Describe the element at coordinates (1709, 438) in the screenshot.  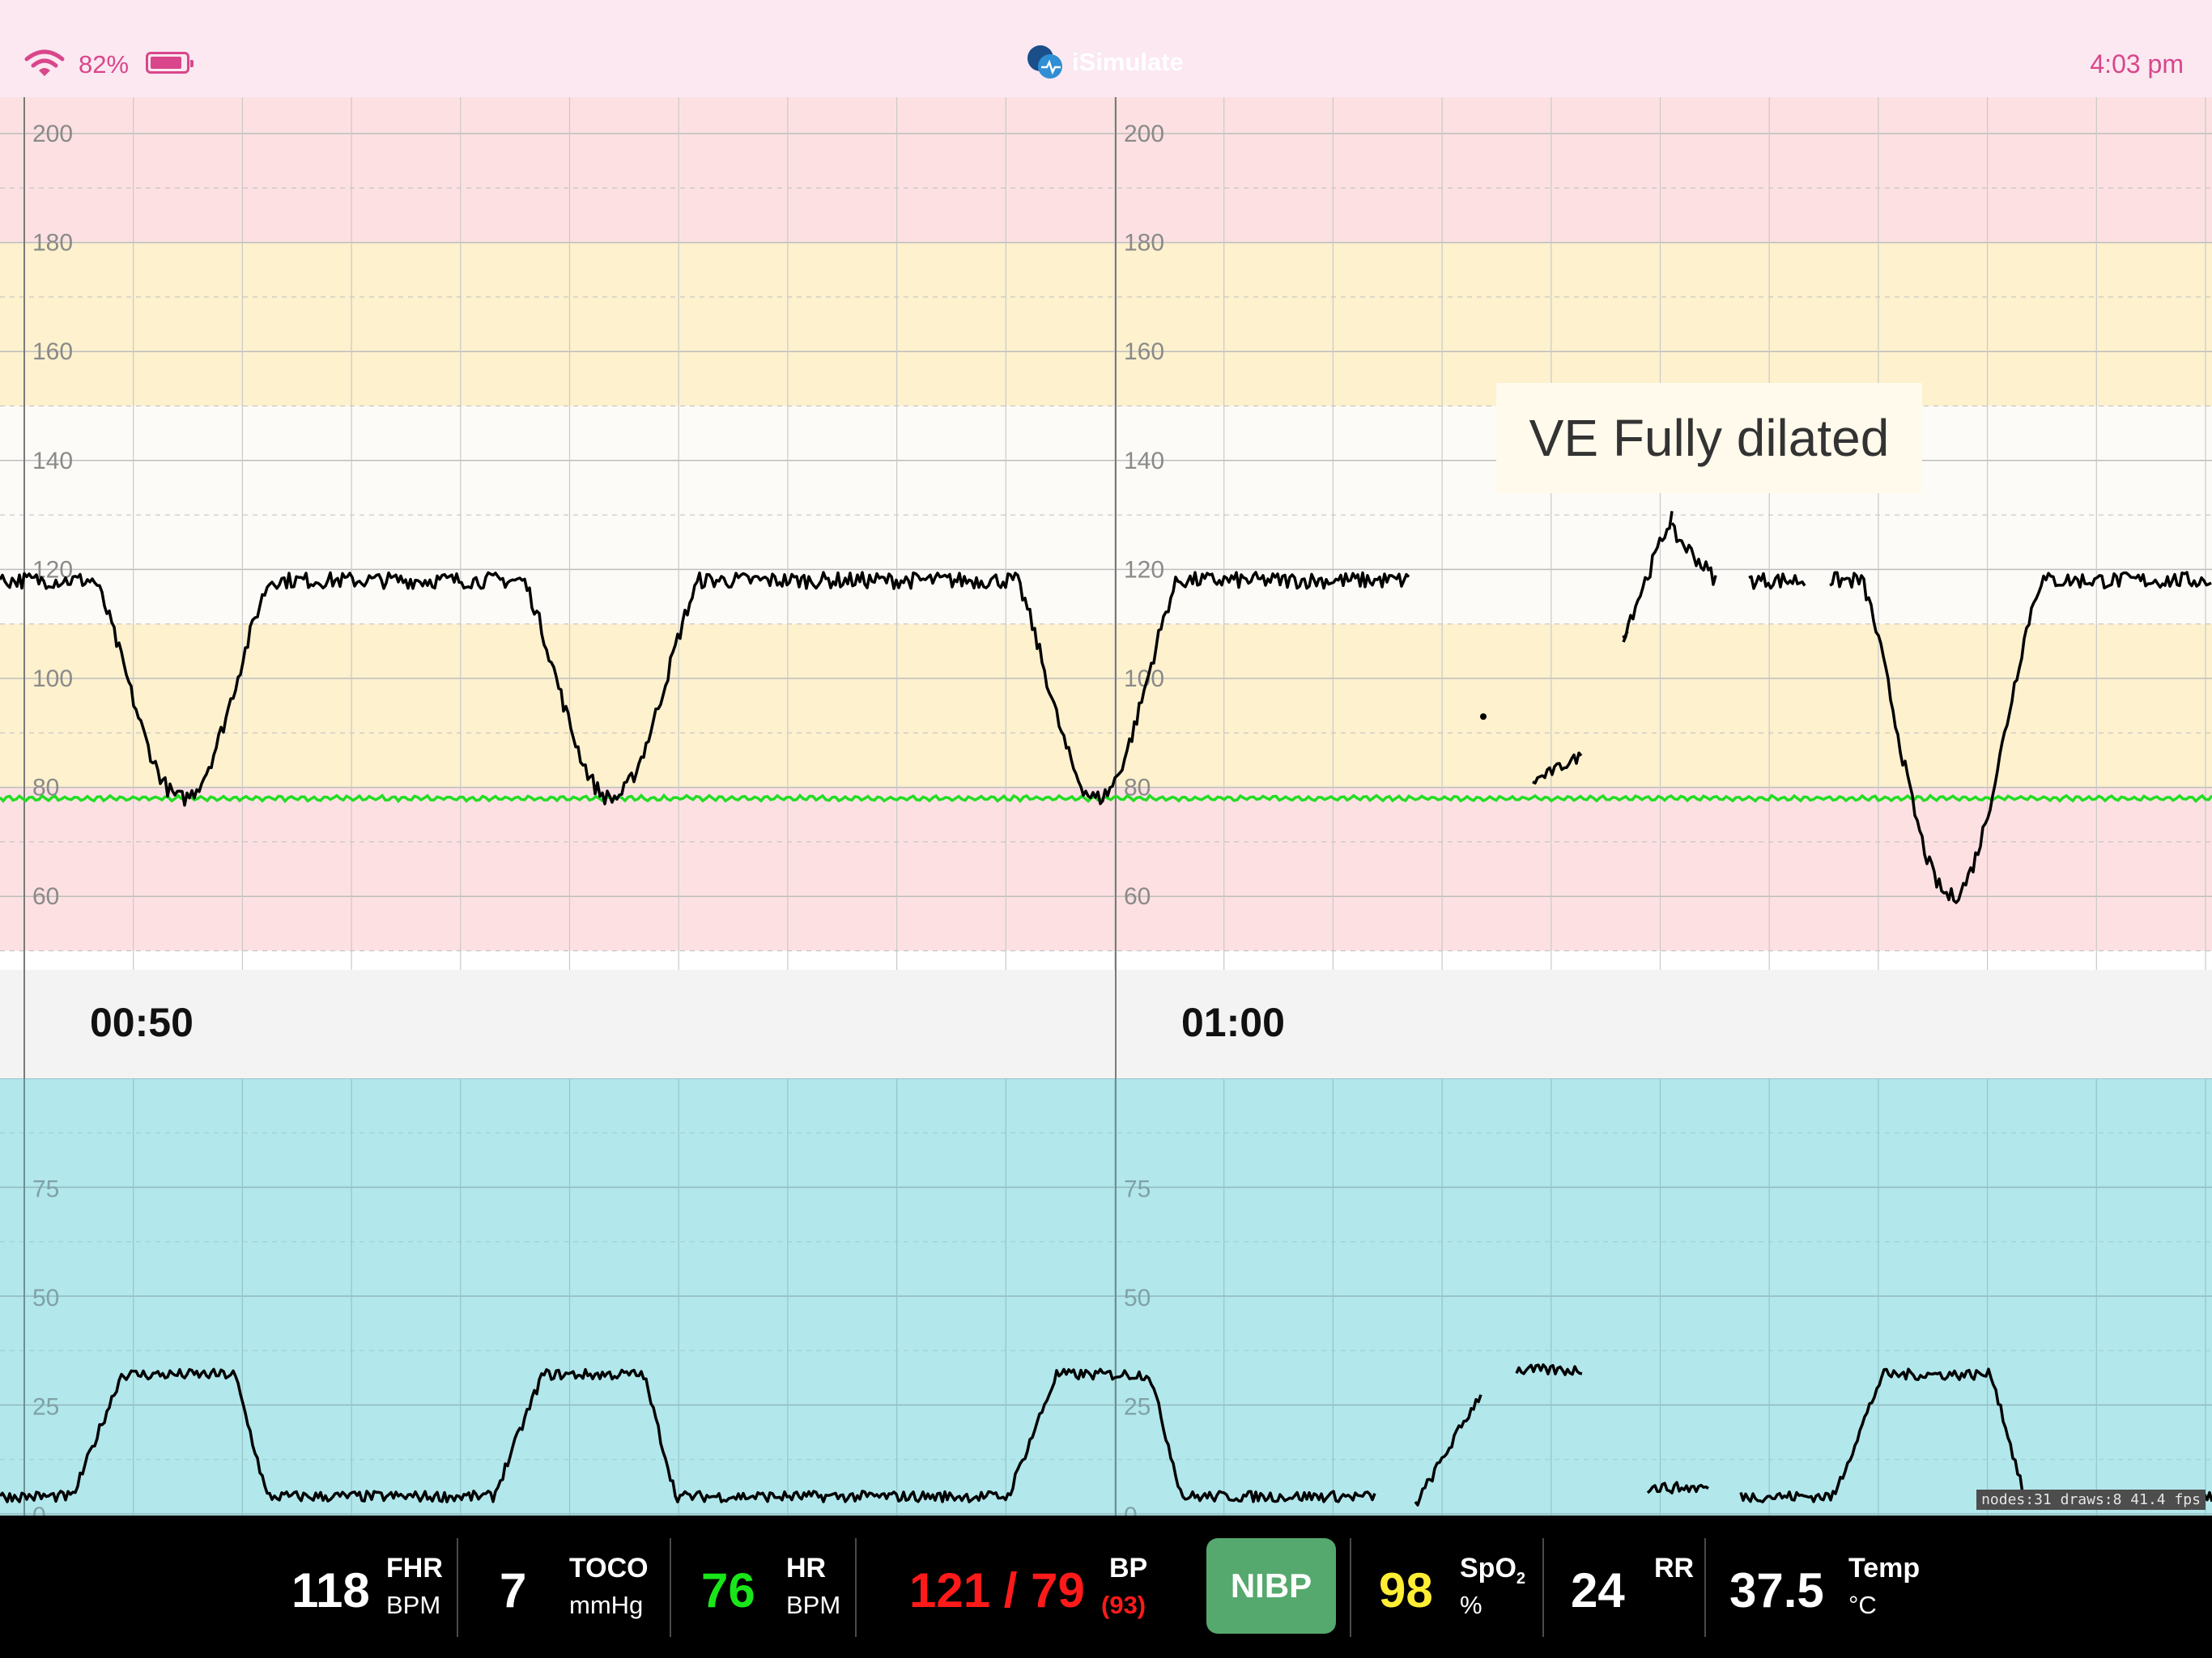
I see `annotation-label: VE Fully dilated` at that location.